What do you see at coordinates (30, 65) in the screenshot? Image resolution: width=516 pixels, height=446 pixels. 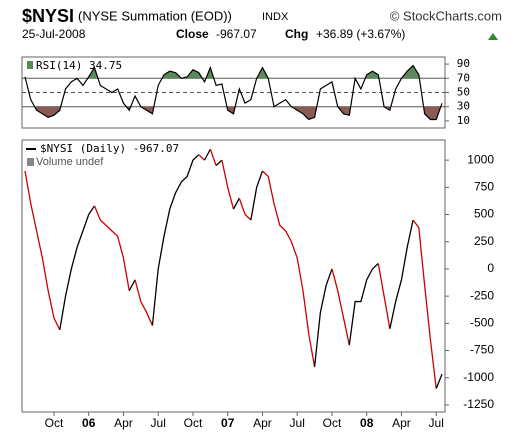 I see `legend-icon` at bounding box center [30, 65].